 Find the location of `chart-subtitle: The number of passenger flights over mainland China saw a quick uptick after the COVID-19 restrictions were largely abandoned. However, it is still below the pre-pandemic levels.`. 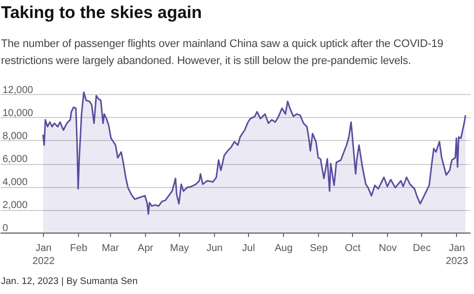

chart-subtitle: The number of passenger flights over mainland China saw a quick uptick after the COVID-19 restrictions were largely abandoned. However, it is still below the pre-pandemic levels. is located at coordinates (222, 53).